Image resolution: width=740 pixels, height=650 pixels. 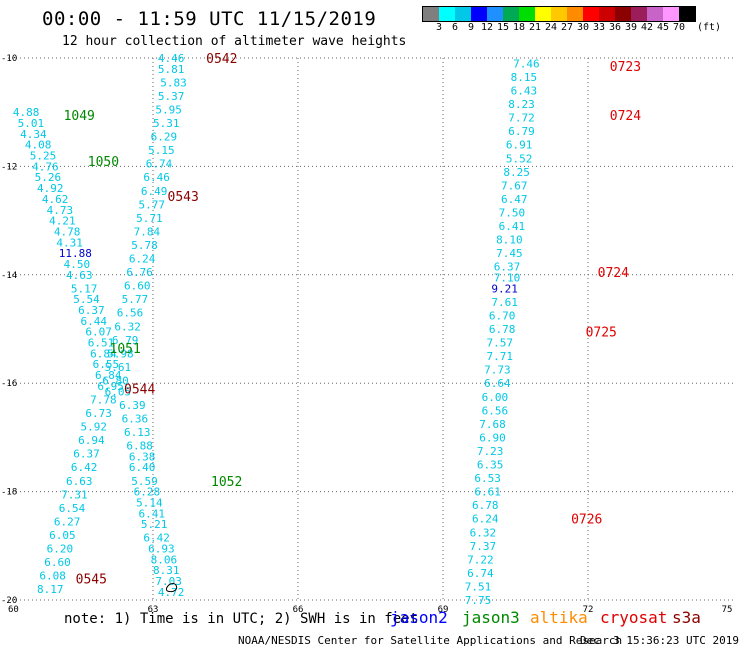 I want to click on wave-height-value: 6.88, so click(x=139, y=446).